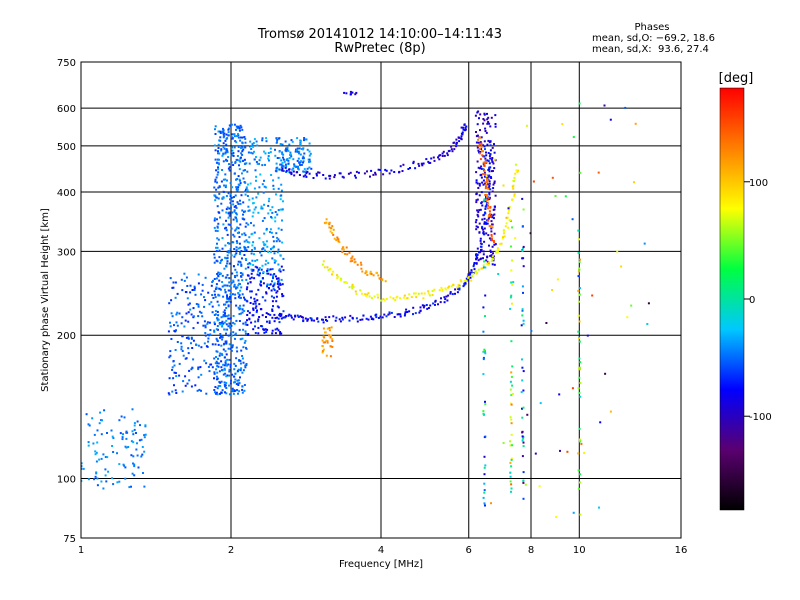 This screenshot has width=800, height=600. I want to click on x-tick-label: 1, so click(81, 550).